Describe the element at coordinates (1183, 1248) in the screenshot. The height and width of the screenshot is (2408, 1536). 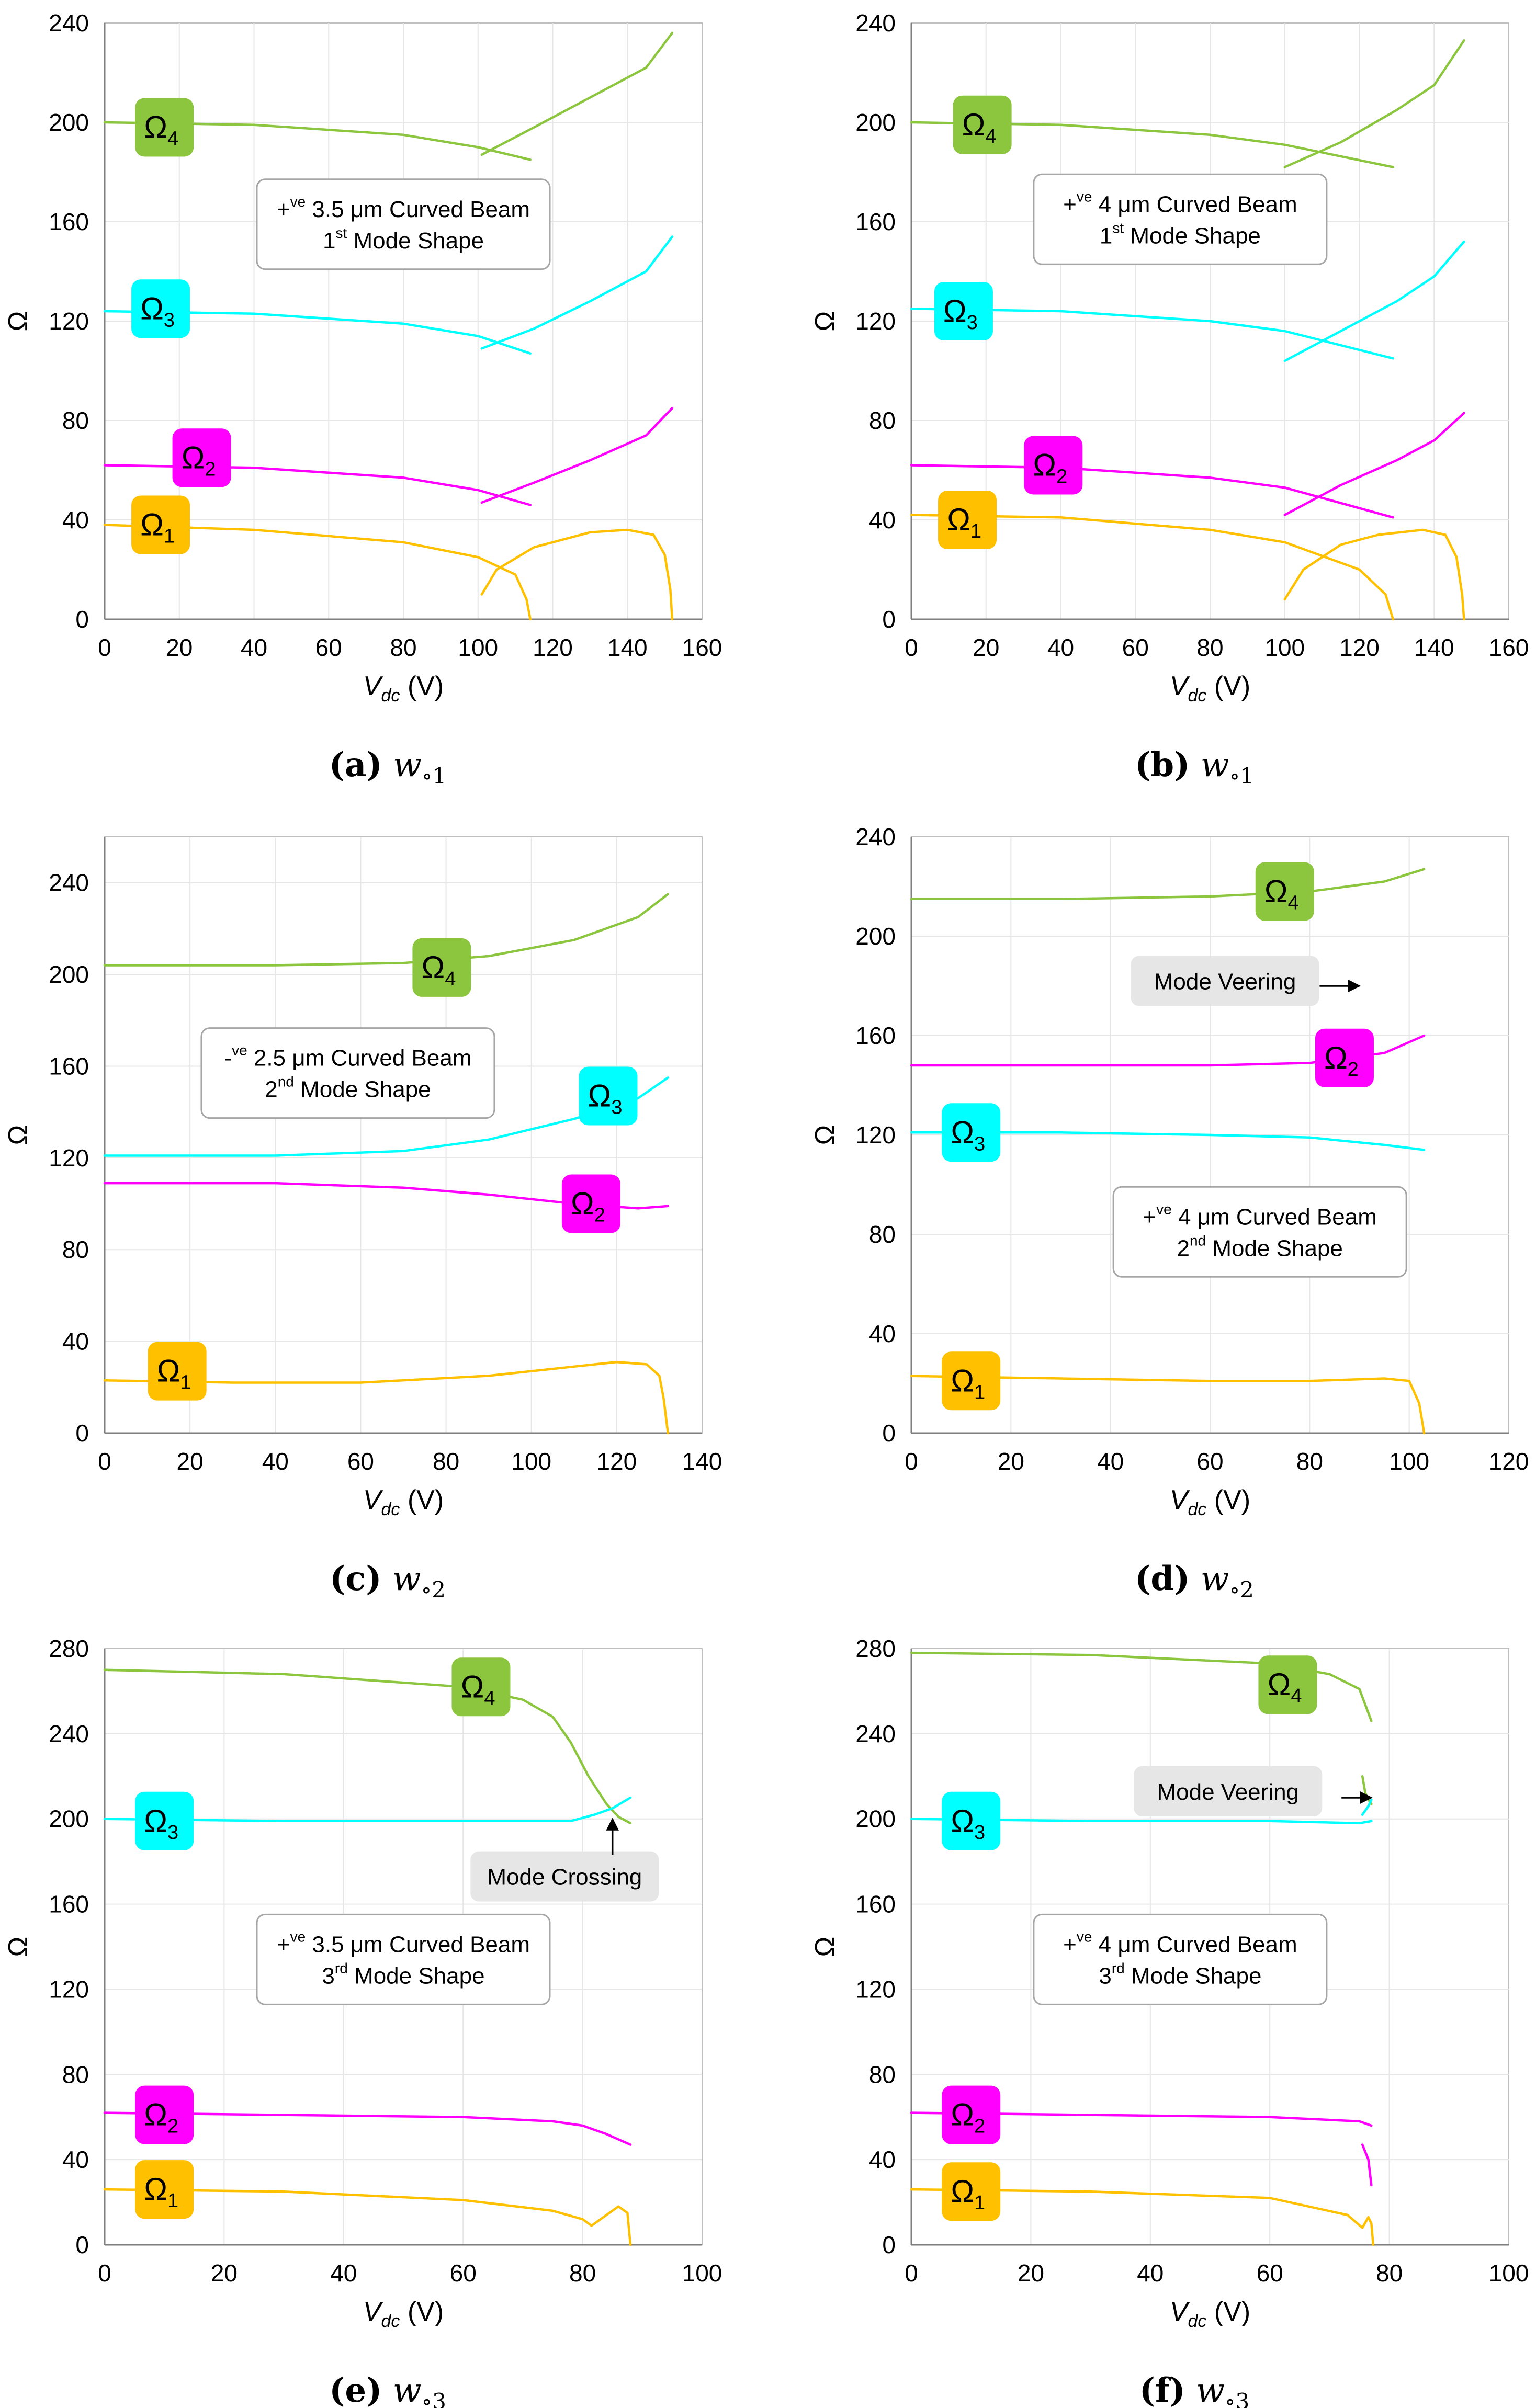
I see `annotation-text: 2` at that location.